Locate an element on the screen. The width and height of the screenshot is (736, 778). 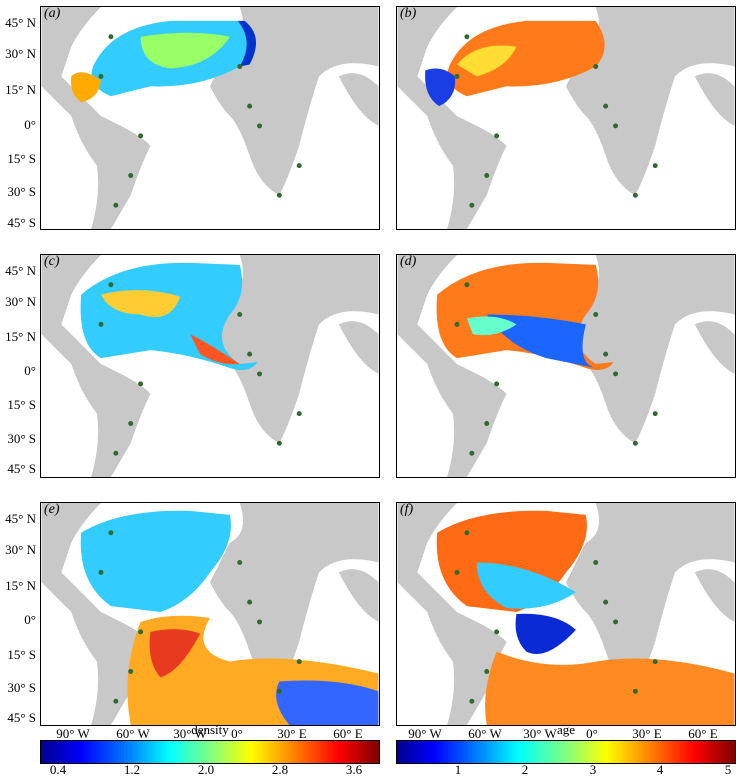
map-panel-a is located at coordinates (210, 118).